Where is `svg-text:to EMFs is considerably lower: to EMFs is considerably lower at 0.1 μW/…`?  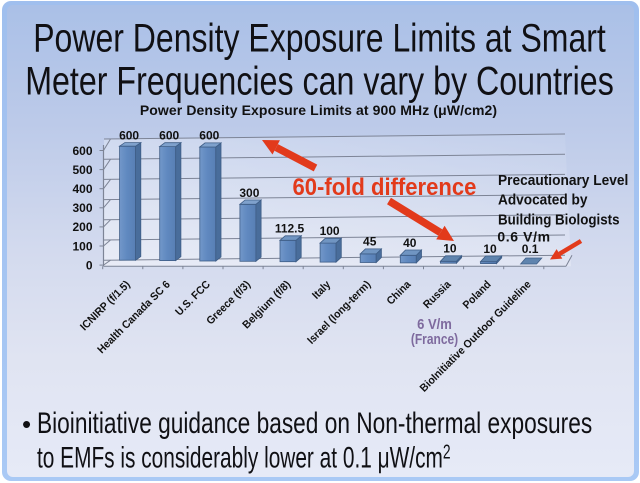 svg-text:to EMFs is considerably lower: to EMFs is considerably lower at 0.1 μW/… is located at coordinates (244, 457).